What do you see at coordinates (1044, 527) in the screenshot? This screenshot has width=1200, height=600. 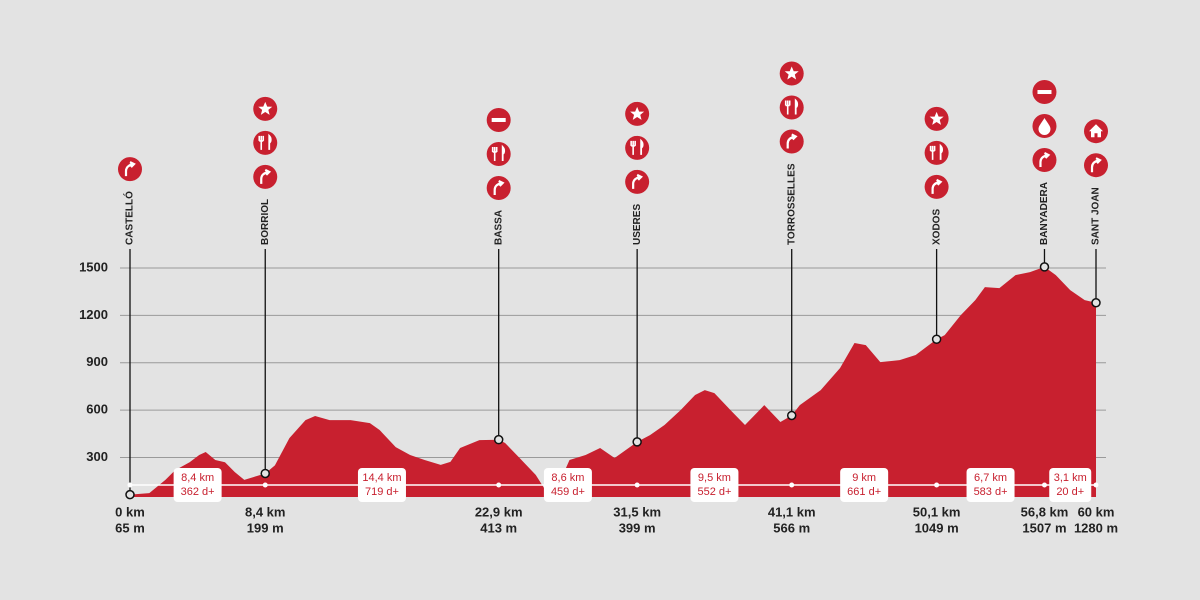 I see `x-elevation-label: 1507 m` at bounding box center [1044, 527].